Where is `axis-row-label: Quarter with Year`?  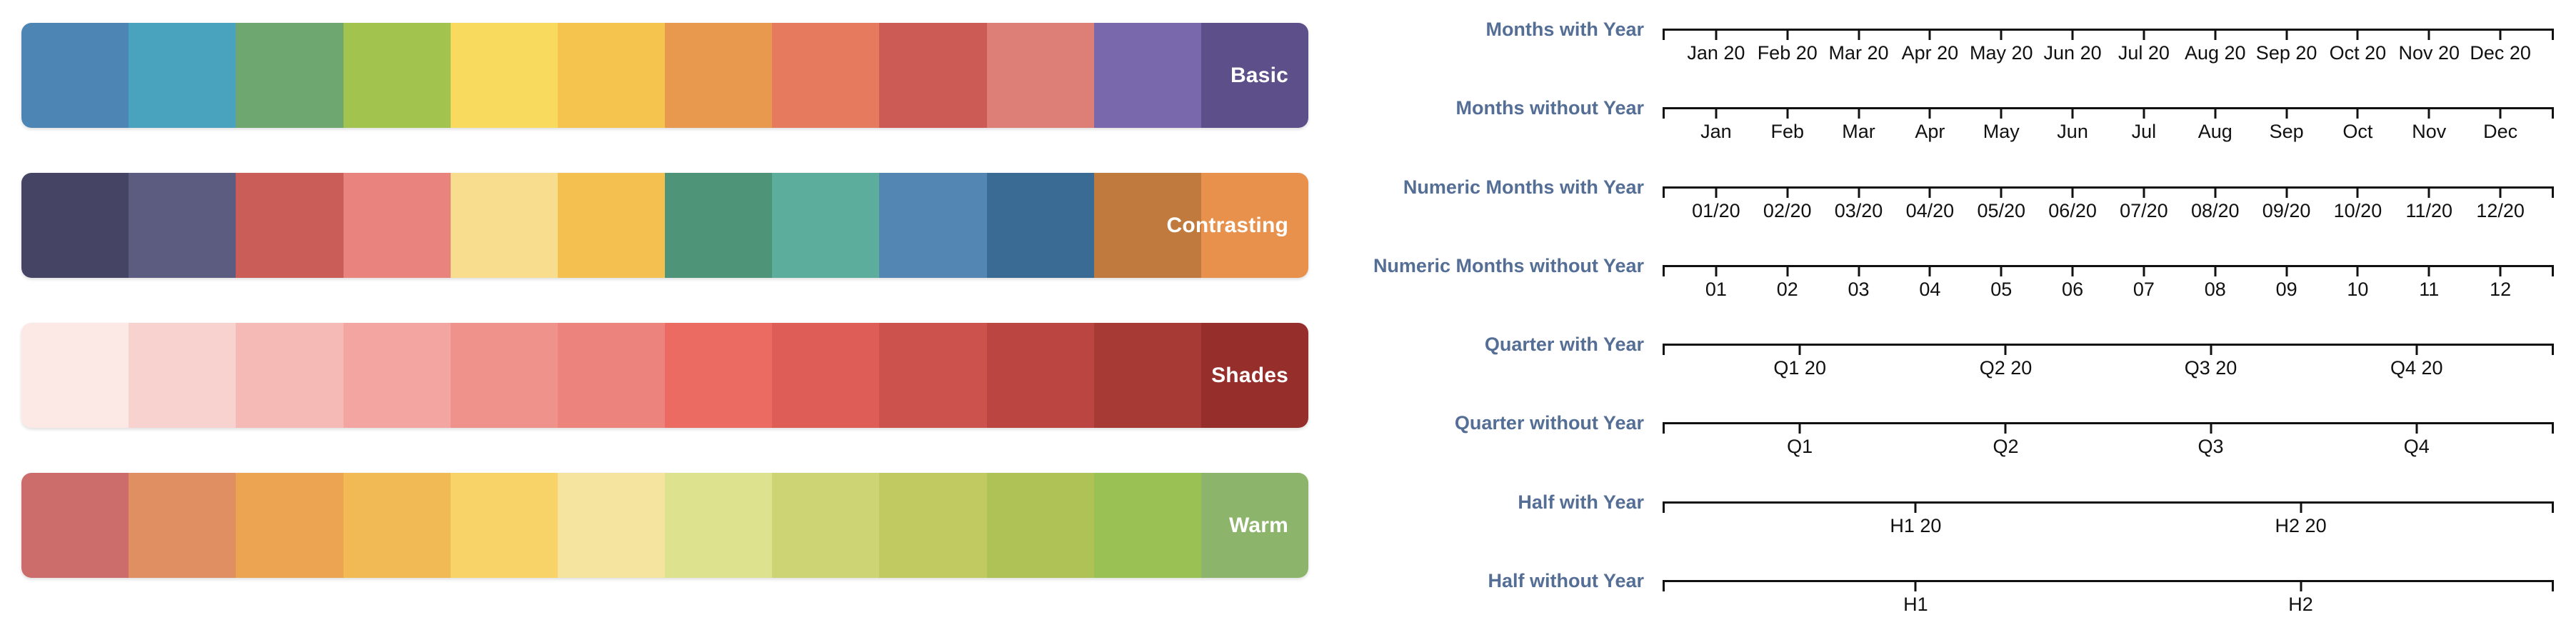 axis-row-label: Quarter with Year is located at coordinates (1564, 345).